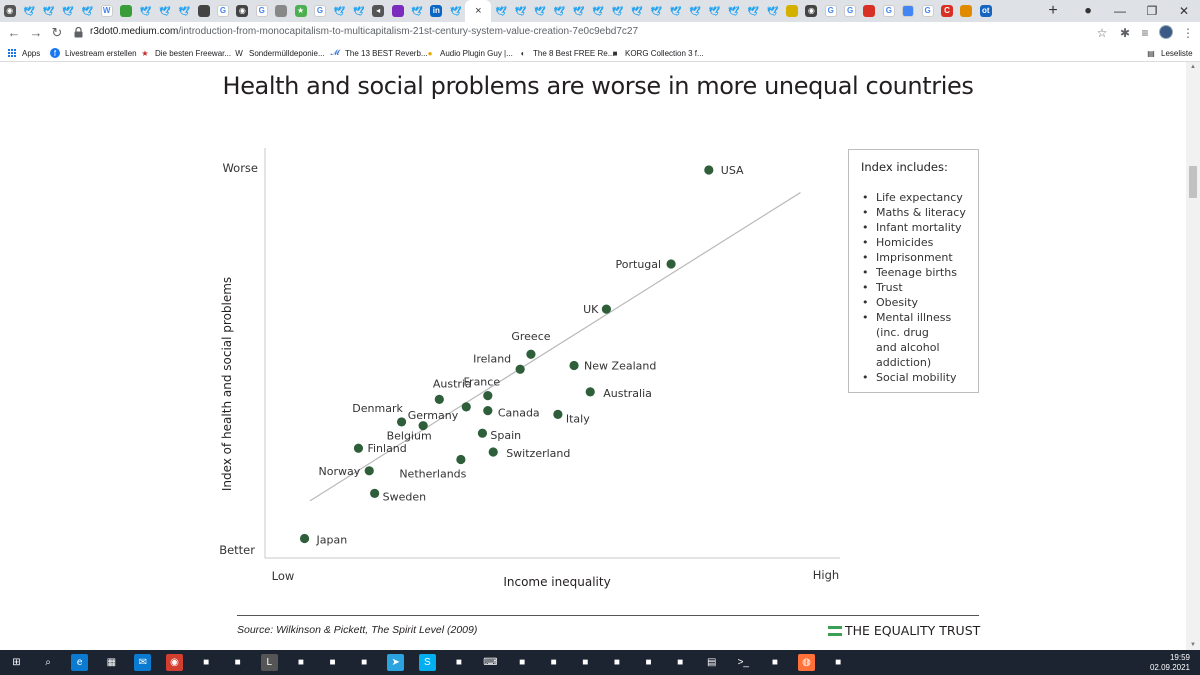  What do you see at coordinates (946, 11) in the screenshot?
I see `tab: C` at bounding box center [946, 11].